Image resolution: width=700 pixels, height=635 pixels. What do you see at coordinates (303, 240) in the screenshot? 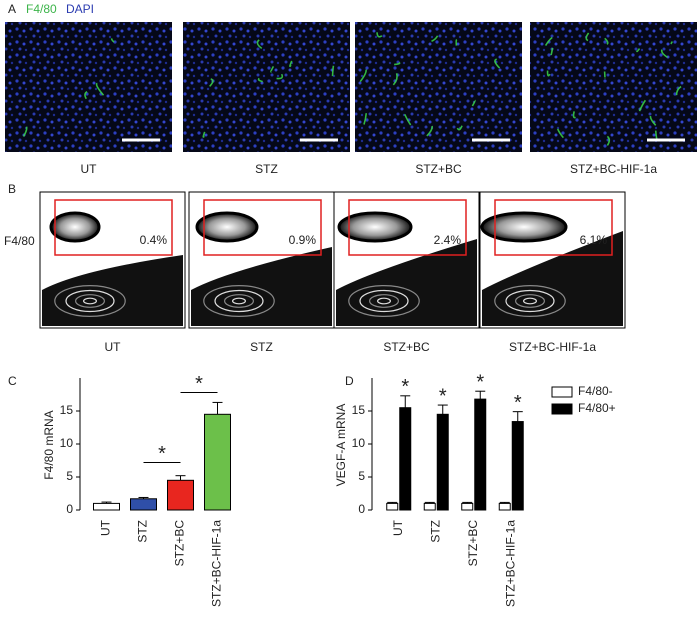
I see `gate-percentage: 0.9%` at bounding box center [303, 240].